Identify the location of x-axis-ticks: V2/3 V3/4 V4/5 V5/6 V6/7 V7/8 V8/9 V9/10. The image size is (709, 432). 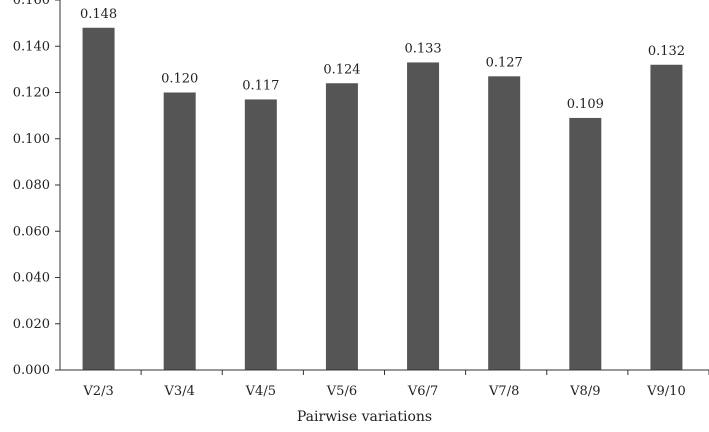
(395, 384).